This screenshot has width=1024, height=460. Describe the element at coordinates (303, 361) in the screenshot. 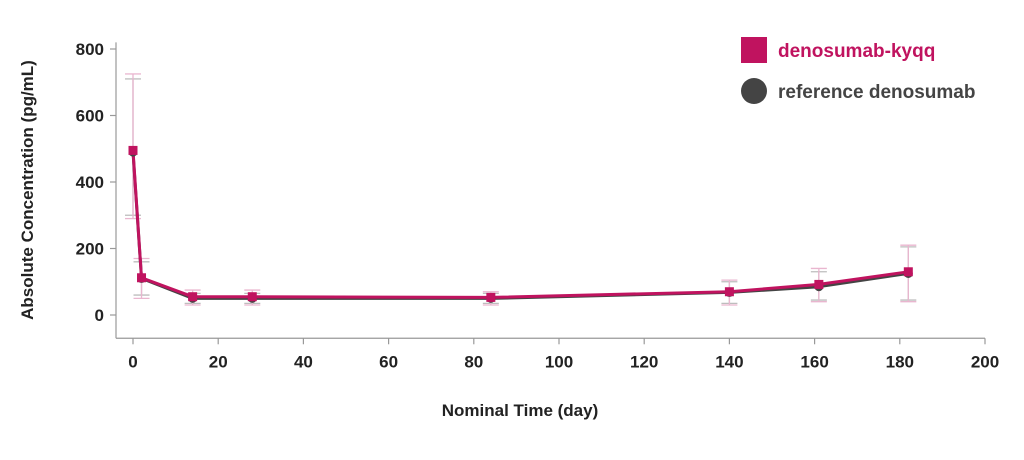

I see `x-tick-label: 40` at that location.